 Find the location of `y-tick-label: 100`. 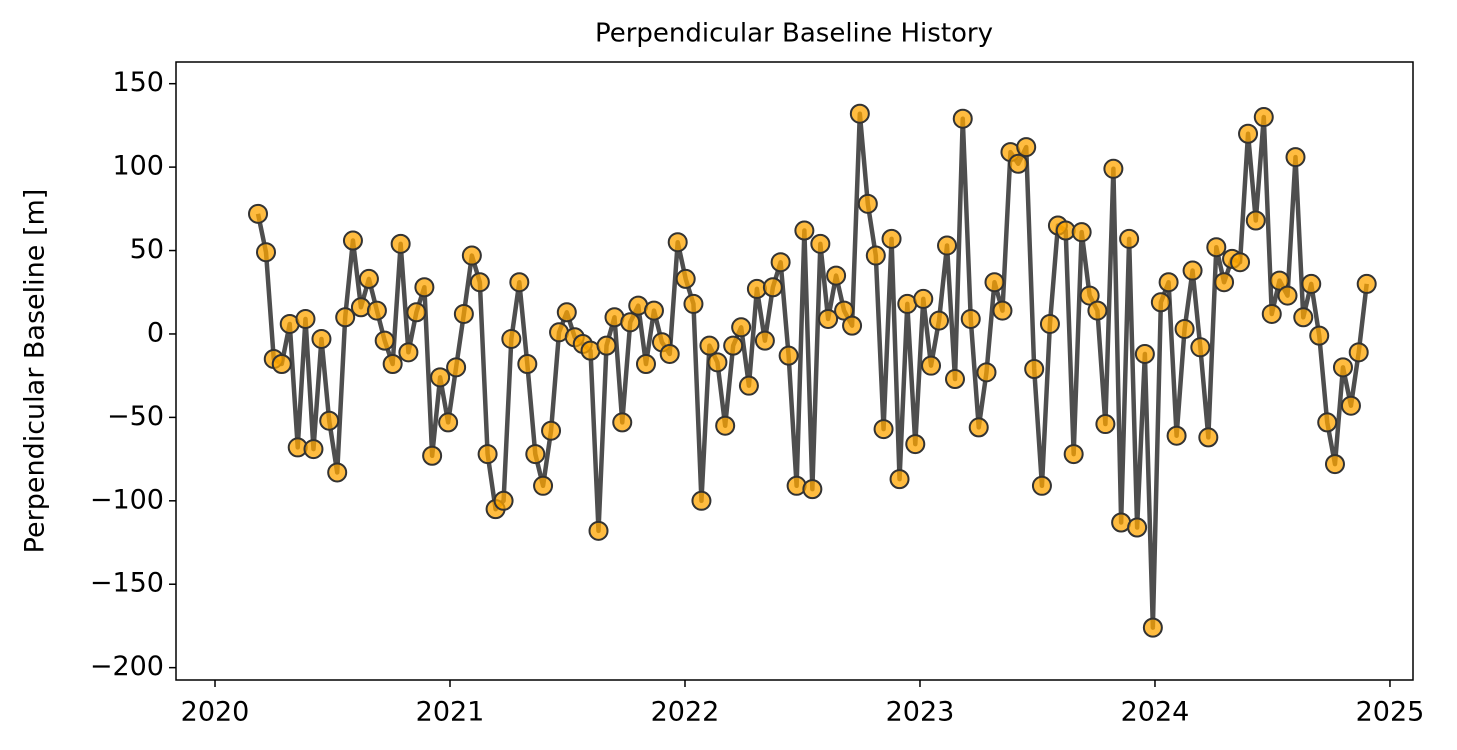

y-tick-label: 100 is located at coordinates (138, 166).